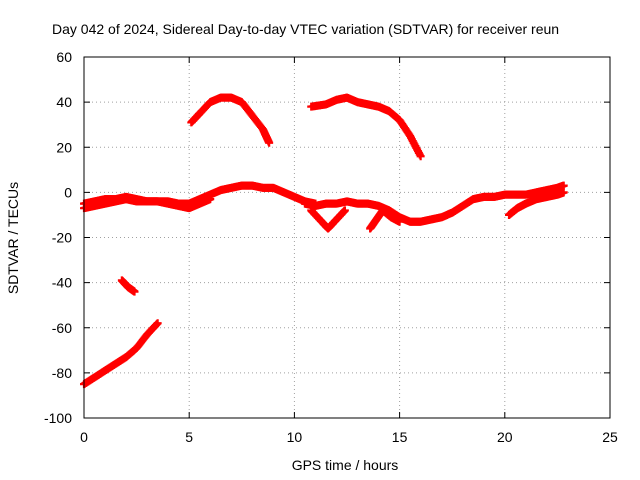 The width and height of the screenshot is (640, 480). I want to click on y-tick-label: -100, so click(58, 418).